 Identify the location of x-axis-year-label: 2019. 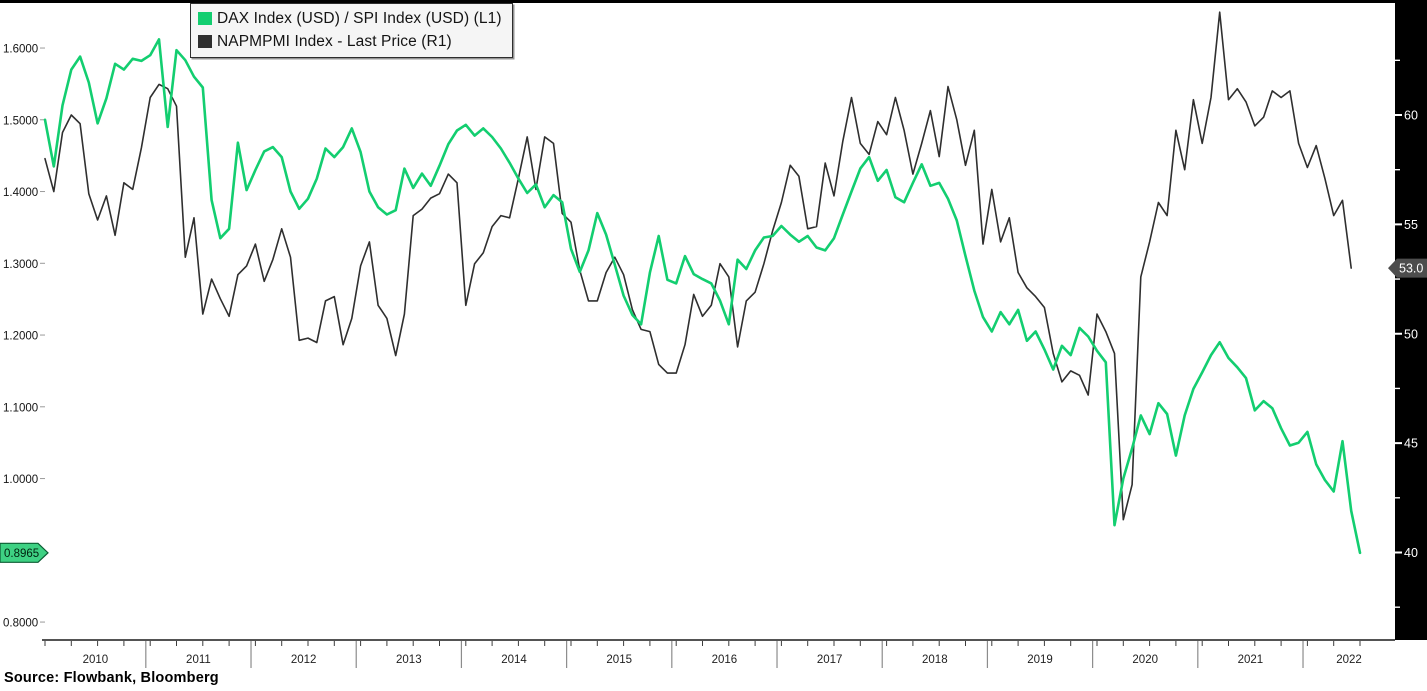
(1040, 660).